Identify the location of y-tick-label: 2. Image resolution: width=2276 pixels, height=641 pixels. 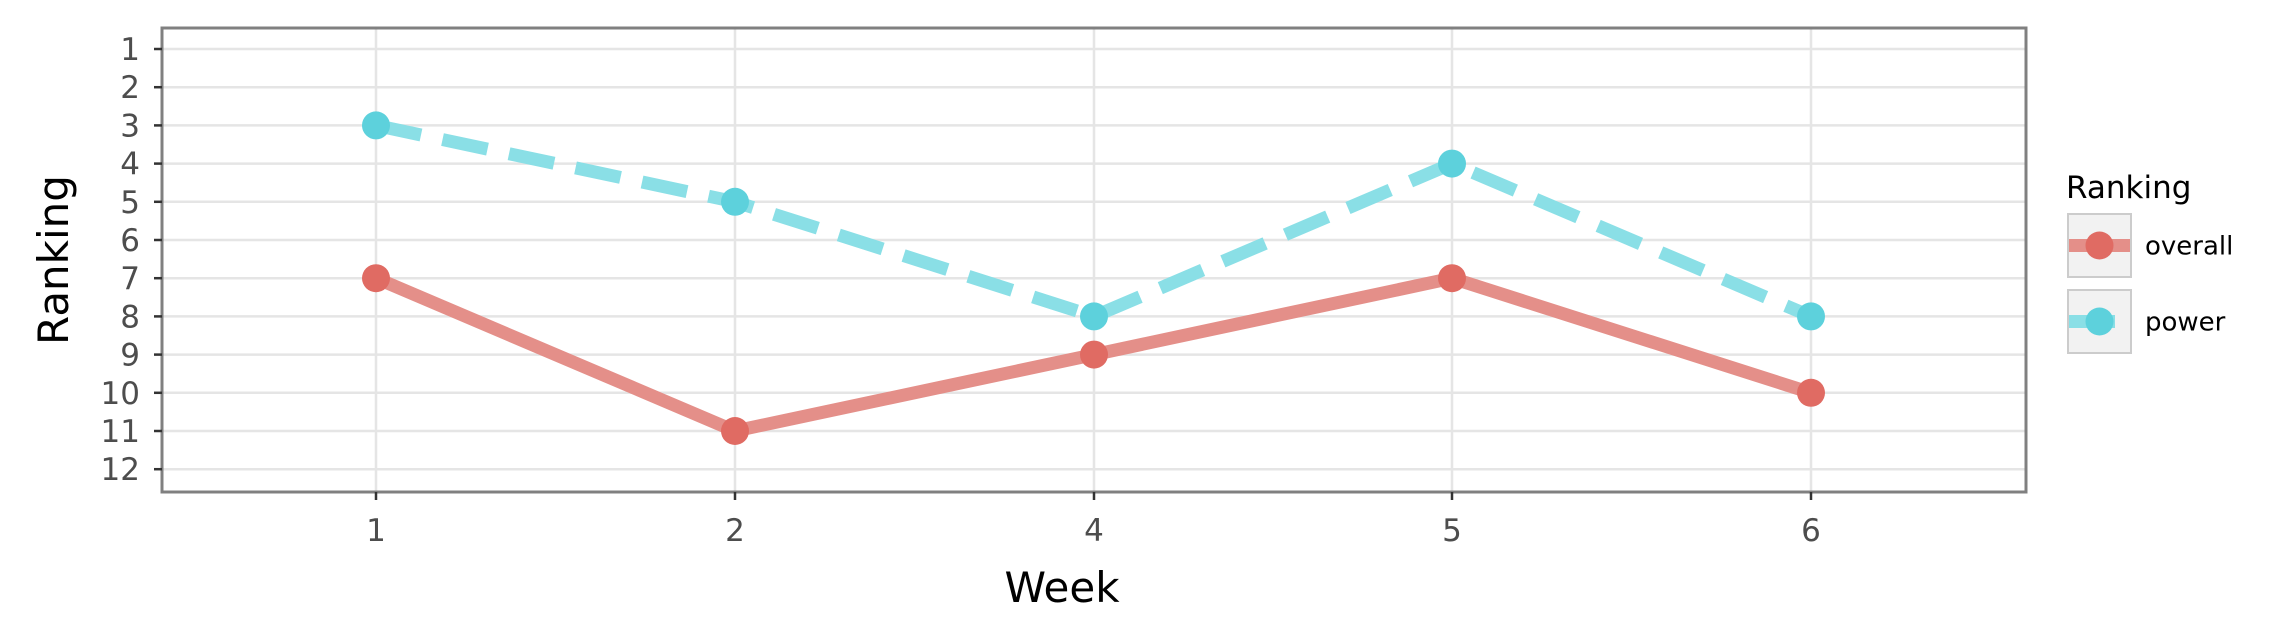
(130, 88).